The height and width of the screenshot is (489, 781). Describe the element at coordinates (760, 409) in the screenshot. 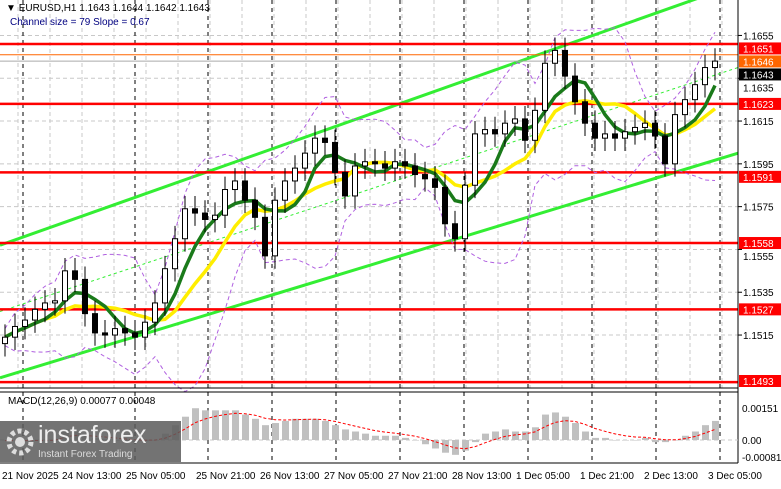

I see `macd-tick-label: 0.00151` at that location.